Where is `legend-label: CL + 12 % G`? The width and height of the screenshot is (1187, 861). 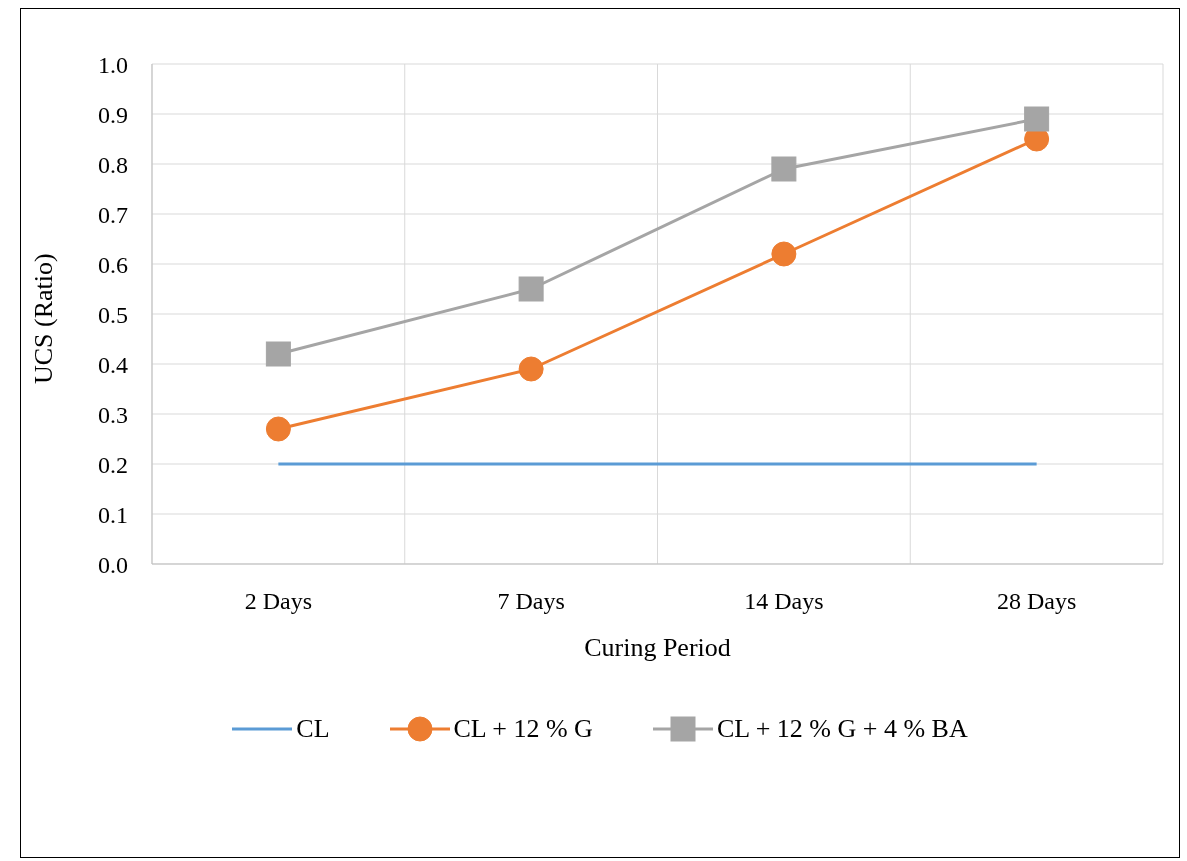
legend-label: CL + 12 % G is located at coordinates (523, 729).